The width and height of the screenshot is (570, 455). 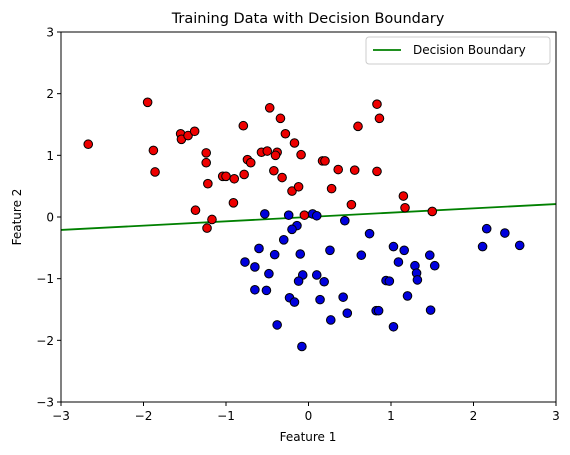 What do you see at coordinates (308, 437) in the screenshot?
I see `x-axis-label: Feature 1` at bounding box center [308, 437].